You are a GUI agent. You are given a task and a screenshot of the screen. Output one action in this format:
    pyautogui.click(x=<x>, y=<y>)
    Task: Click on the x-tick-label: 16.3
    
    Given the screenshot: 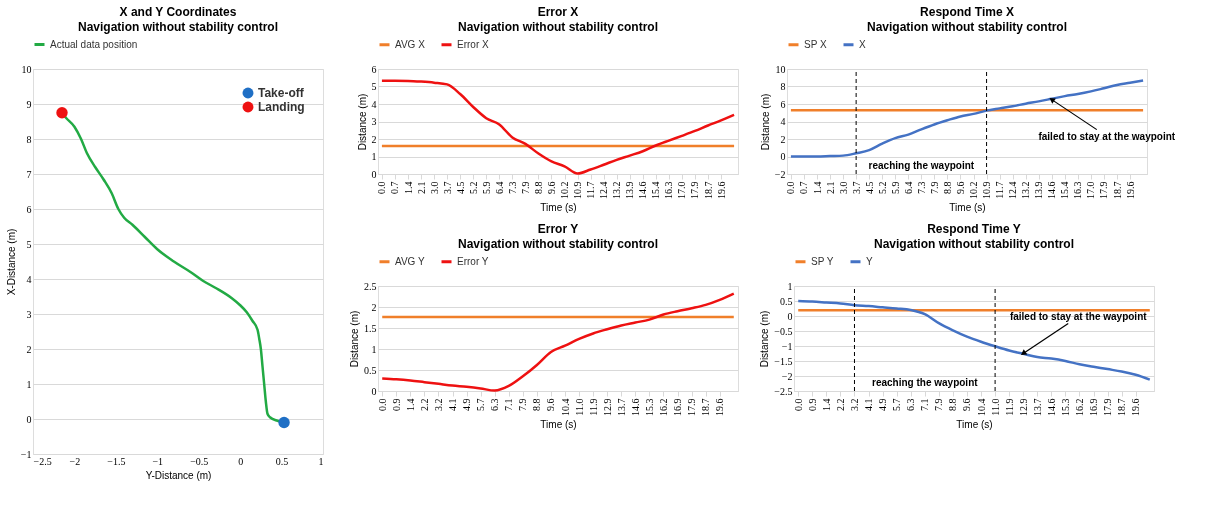 What is the action you would take?
    pyautogui.click(x=1078, y=190)
    